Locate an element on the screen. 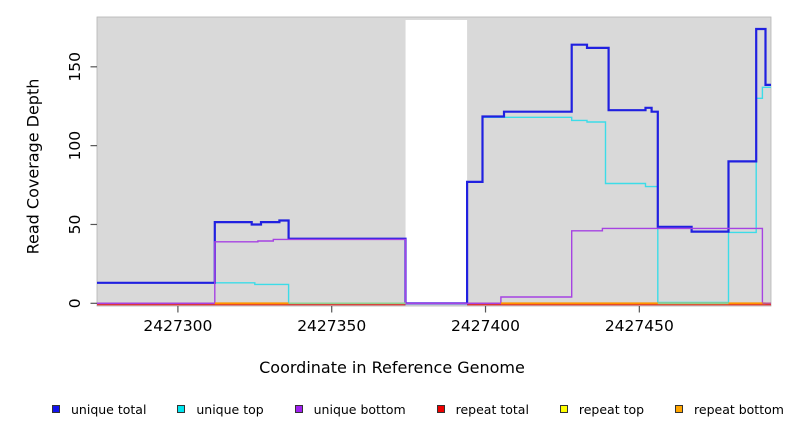 The width and height of the screenshot is (792, 432). legend-item-unique-top: unique top is located at coordinates (220, 409).